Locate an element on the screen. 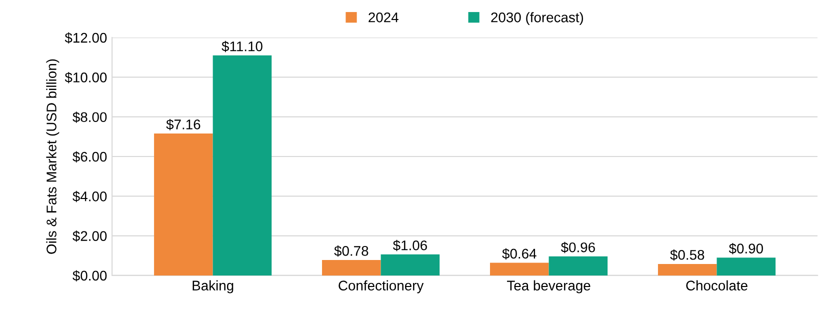 The width and height of the screenshot is (830, 313). data-label: $7.16 is located at coordinates (183, 124).